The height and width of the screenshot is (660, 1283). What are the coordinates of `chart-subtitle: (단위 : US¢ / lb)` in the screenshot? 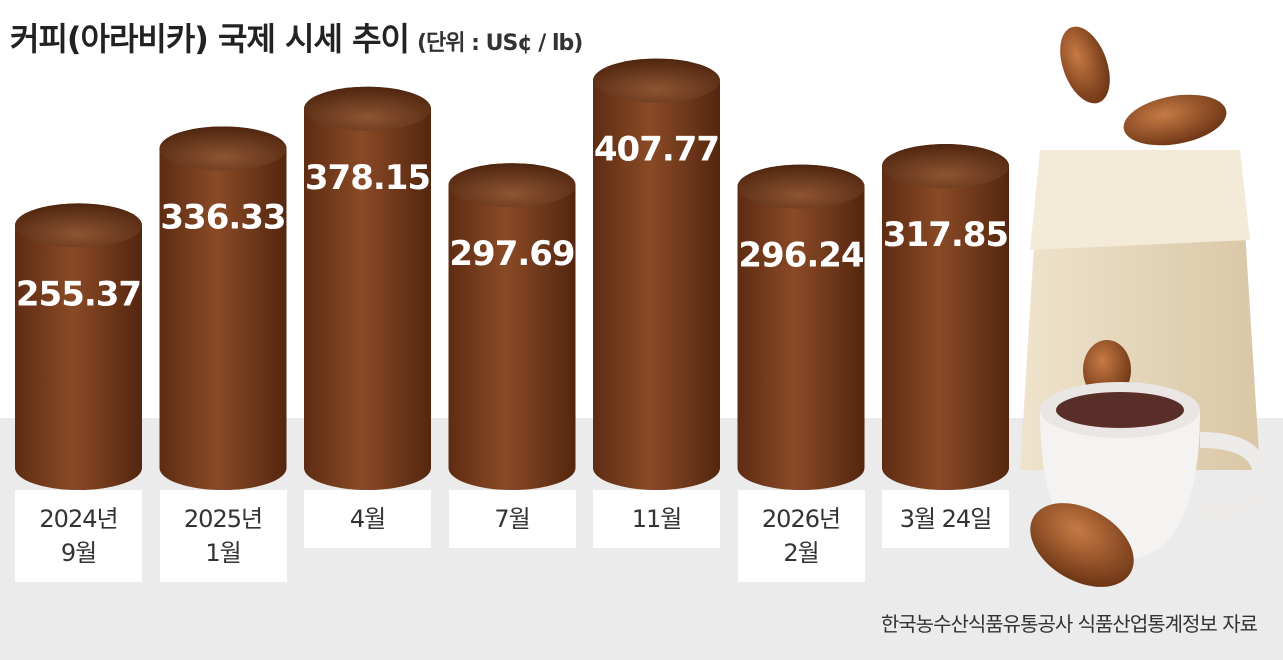 It's located at (499, 43).